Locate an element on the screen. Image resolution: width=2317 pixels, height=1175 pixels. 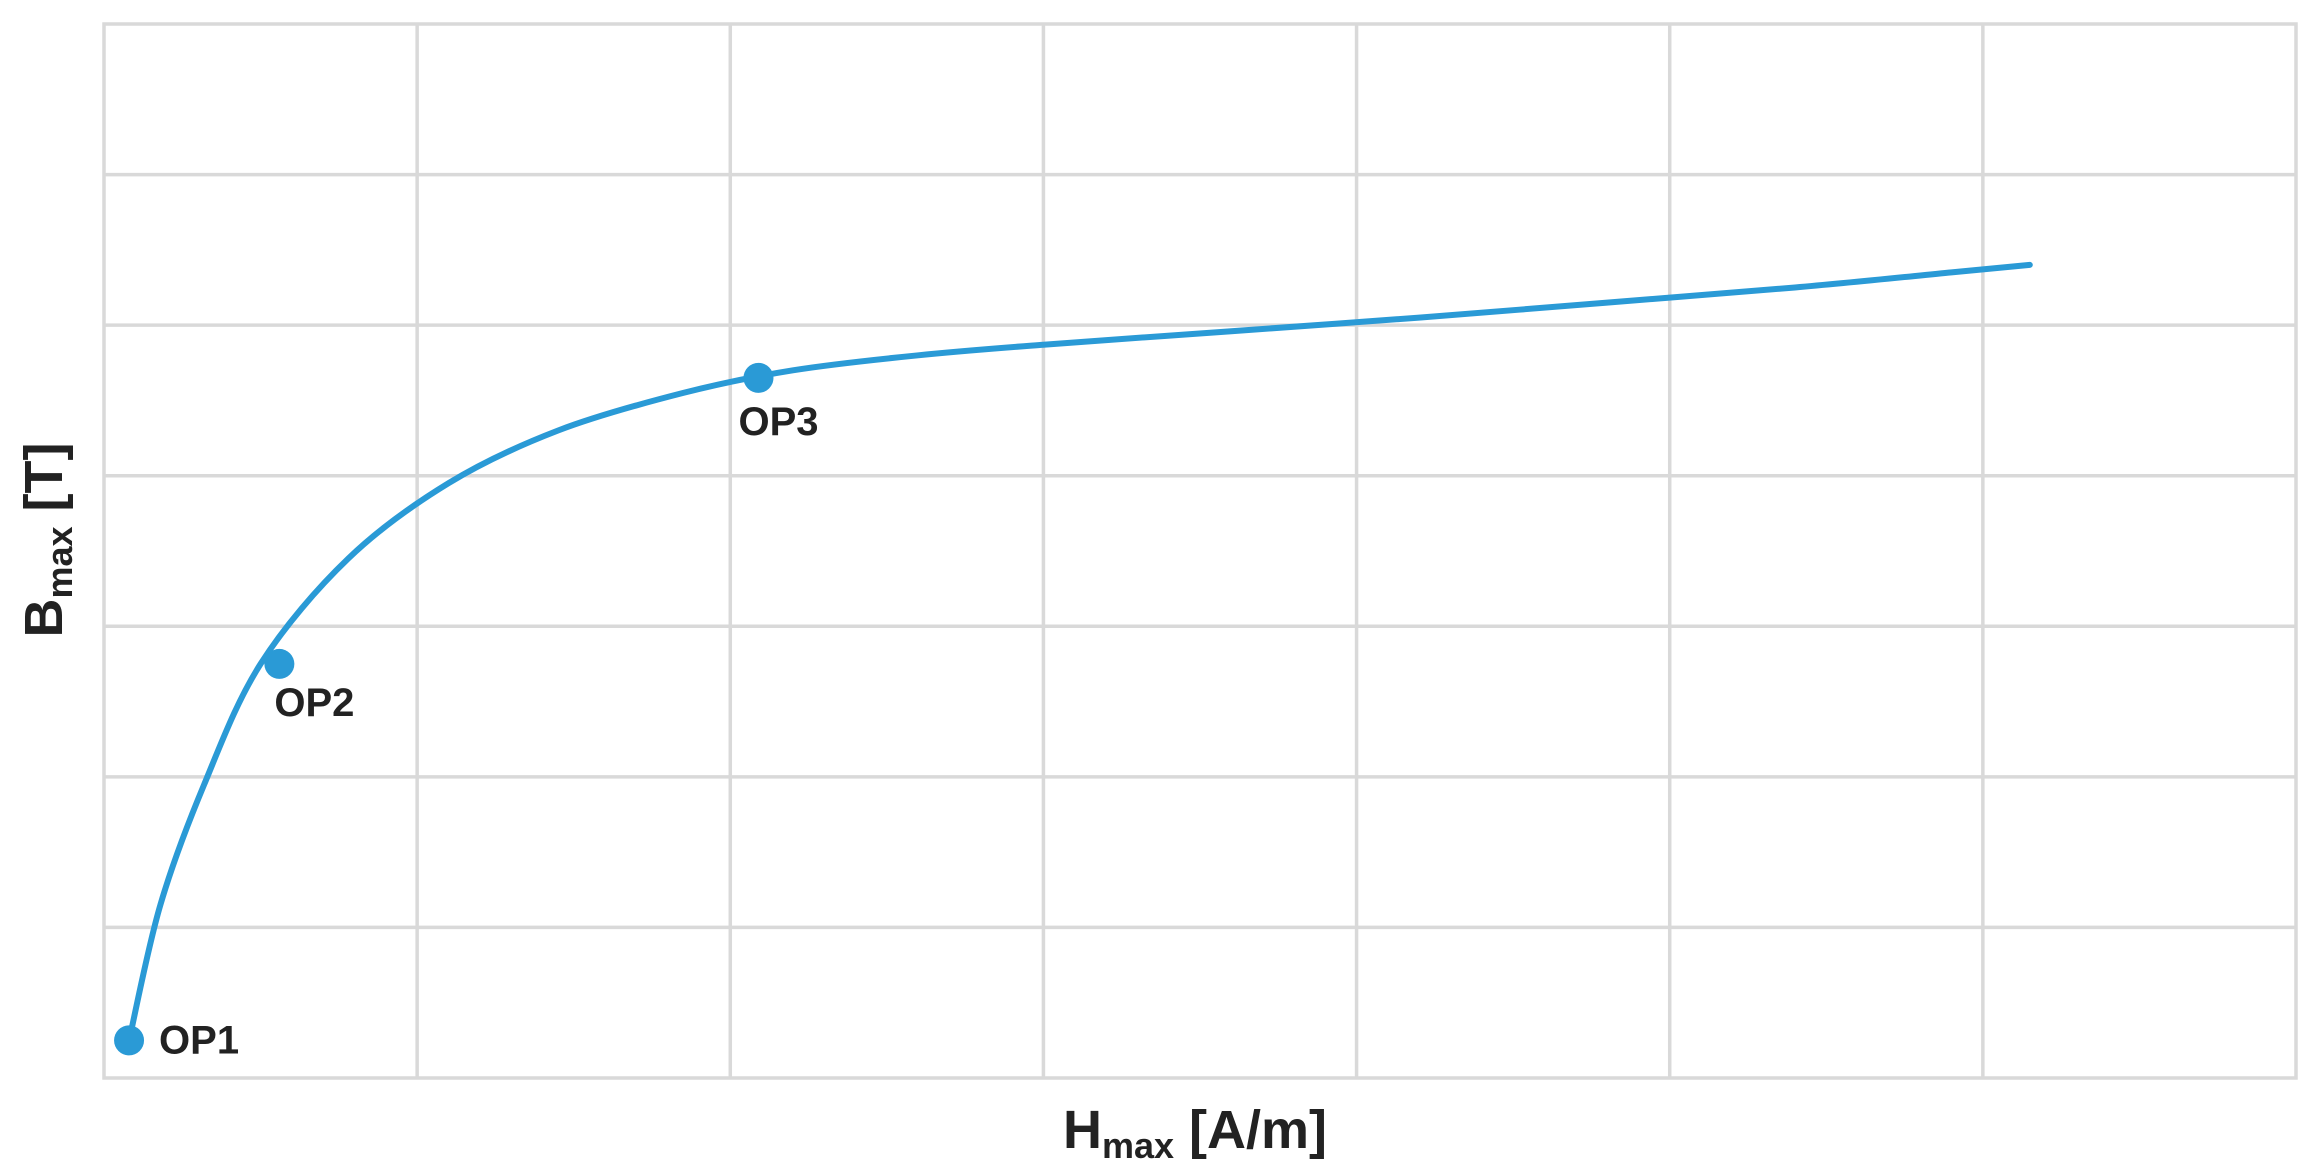
y-axis-title-main: B is located at coordinates (44, 618).